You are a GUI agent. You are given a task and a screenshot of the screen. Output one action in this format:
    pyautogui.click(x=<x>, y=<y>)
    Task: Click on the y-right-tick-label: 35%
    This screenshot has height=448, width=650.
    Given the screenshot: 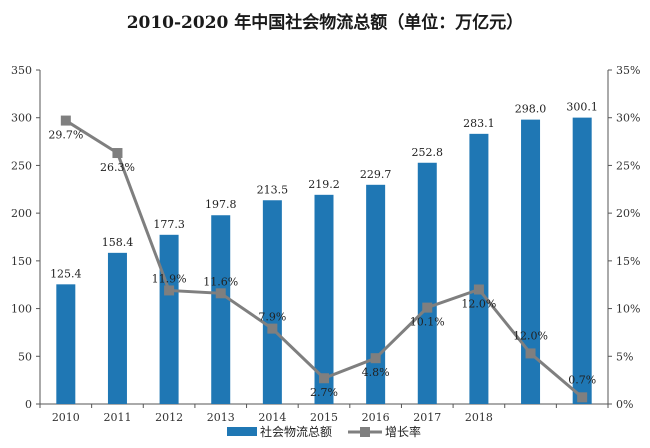 What is the action you would take?
    pyautogui.click(x=628, y=70)
    